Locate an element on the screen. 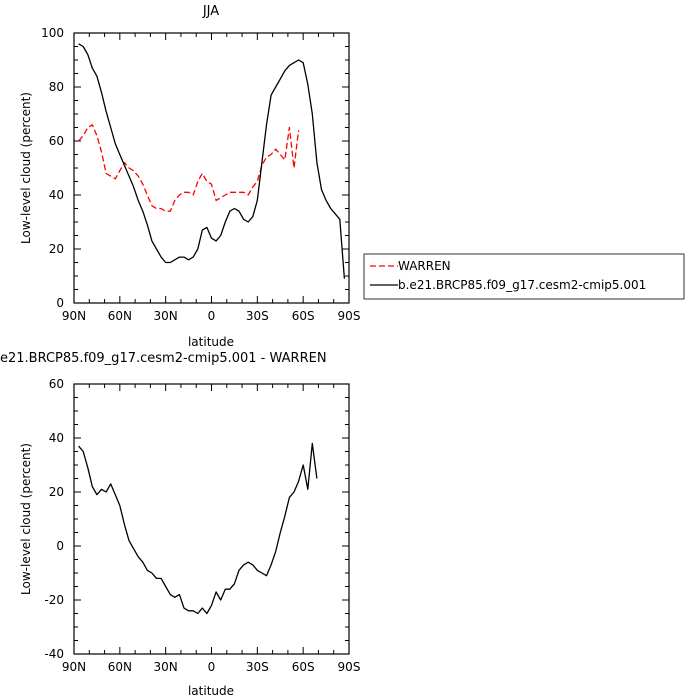 The image size is (700, 700). top-x-axis-label: latitude is located at coordinates (211, 342).